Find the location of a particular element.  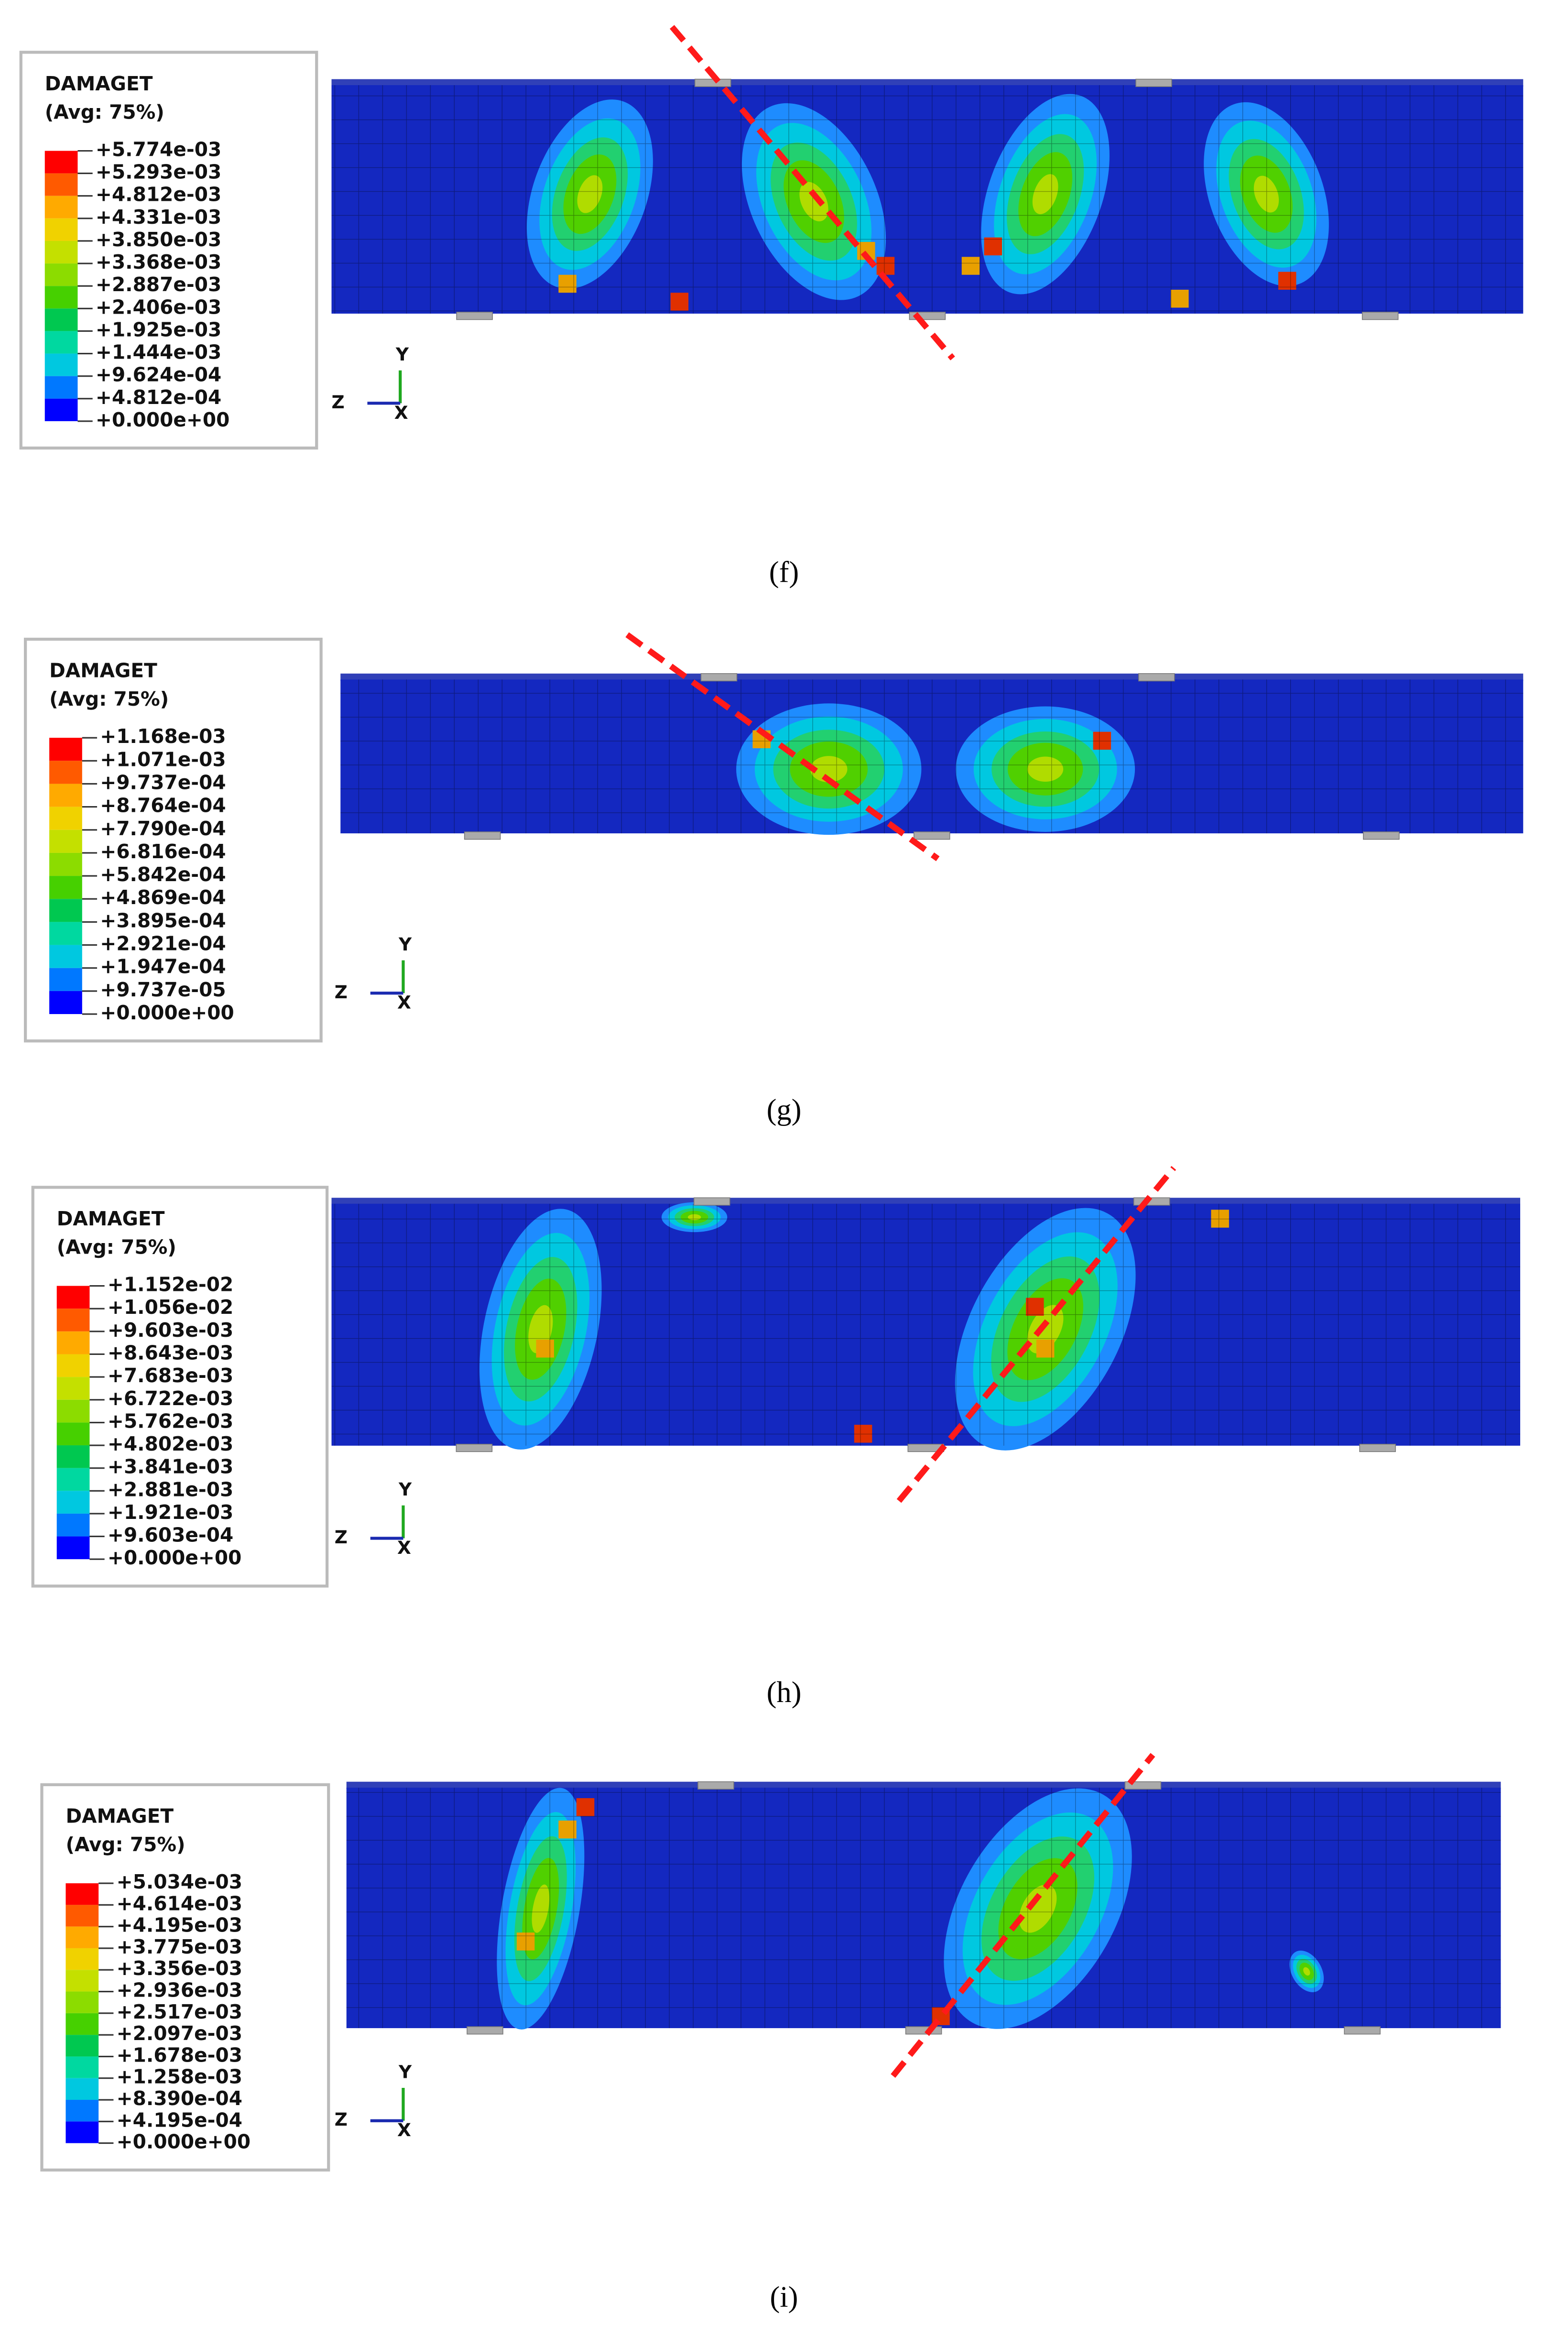

legend-value: +9.603e-04 is located at coordinates (170, 1535).